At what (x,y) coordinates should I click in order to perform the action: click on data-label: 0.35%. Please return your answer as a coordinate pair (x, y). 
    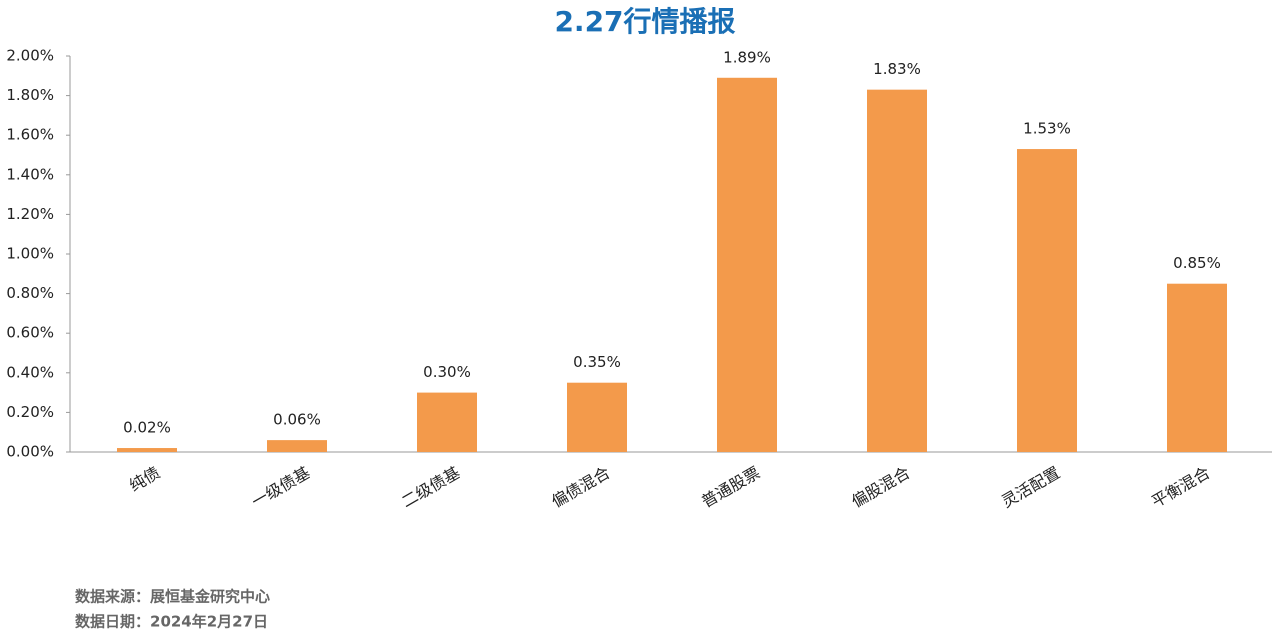
    Looking at the image, I should click on (597, 362).